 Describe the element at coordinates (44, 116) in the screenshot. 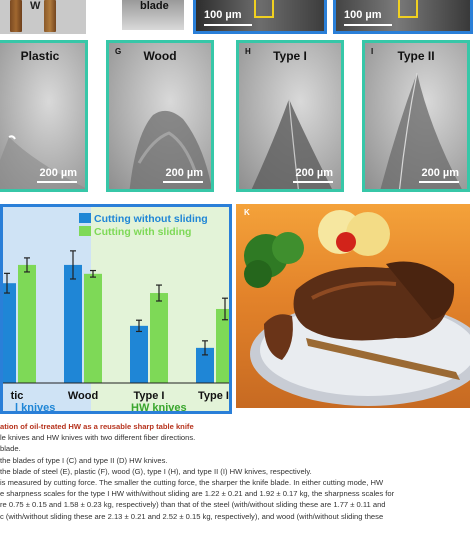

I see `sem-panel-plastic: Plastic 200 µm` at that location.